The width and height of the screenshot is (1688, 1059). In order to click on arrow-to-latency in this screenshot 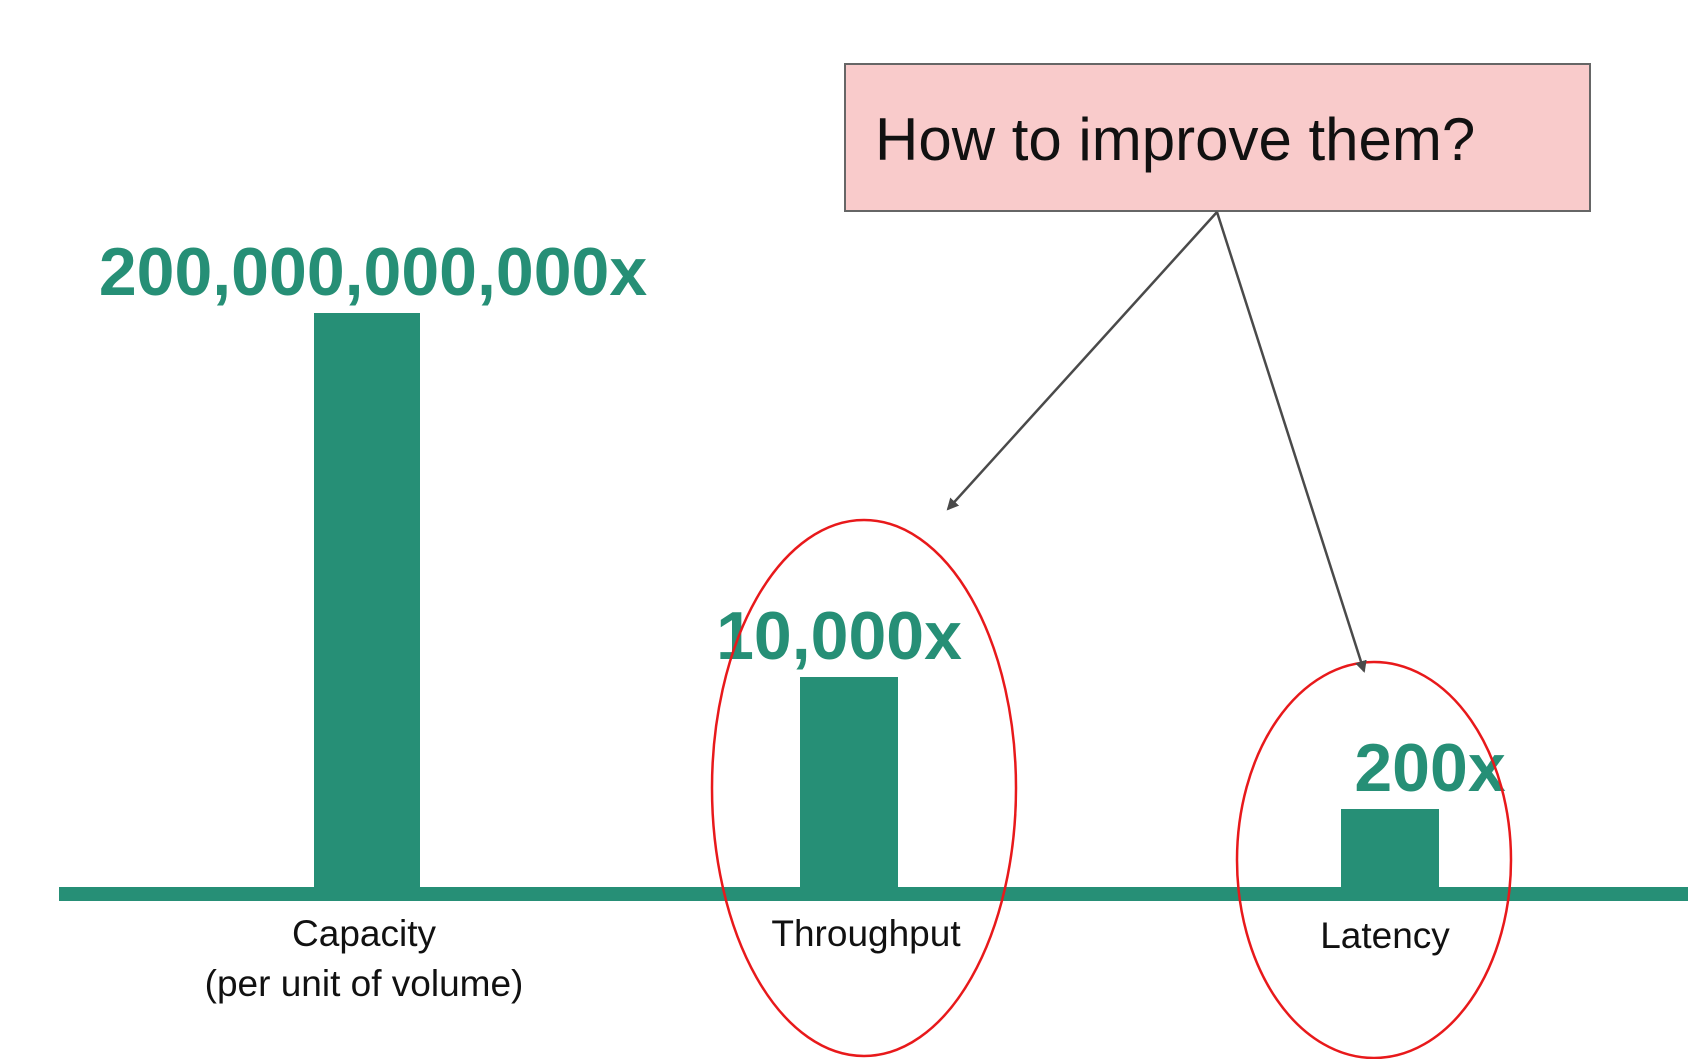, I will do `click(1291, 442)`.